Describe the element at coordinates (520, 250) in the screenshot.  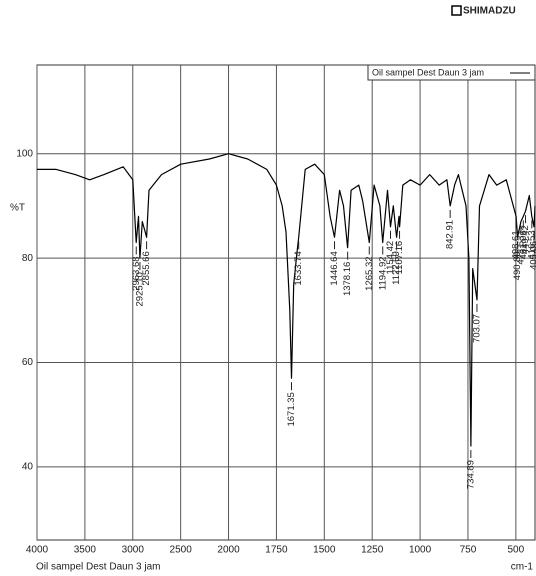
I see `peak-label: 473.53` at that location.